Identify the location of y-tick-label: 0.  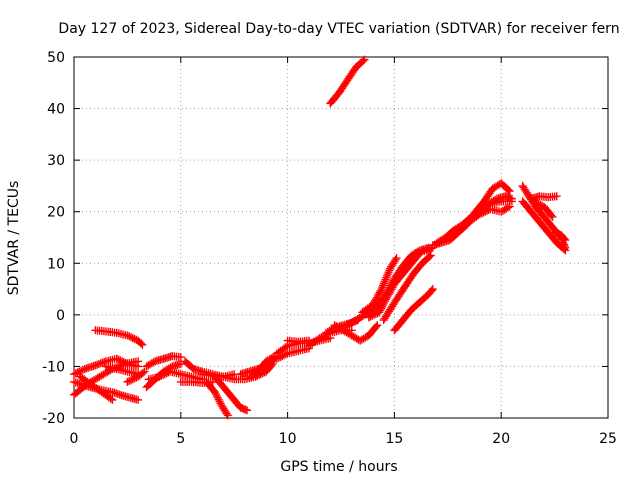
(60, 316).